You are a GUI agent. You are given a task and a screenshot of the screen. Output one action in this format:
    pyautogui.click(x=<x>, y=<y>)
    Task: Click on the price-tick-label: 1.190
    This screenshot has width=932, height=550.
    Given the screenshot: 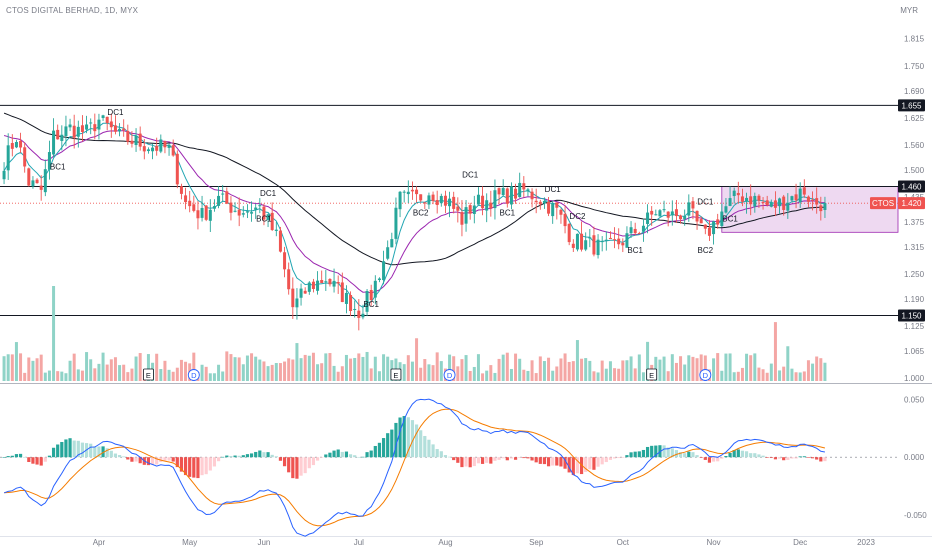 What is the action you would take?
    pyautogui.click(x=914, y=299)
    